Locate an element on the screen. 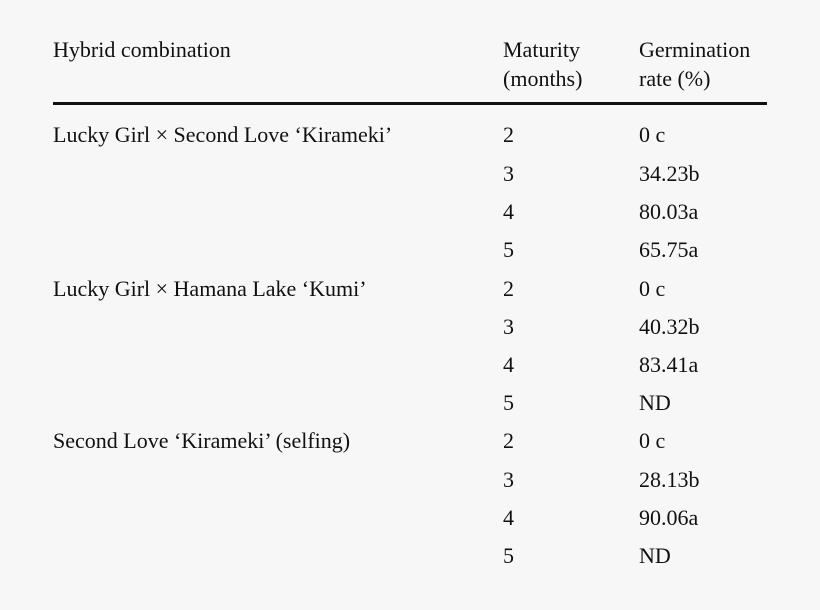 This screenshot has width=820, height=610. table-row-rate: 28.13b is located at coordinates (669, 479).